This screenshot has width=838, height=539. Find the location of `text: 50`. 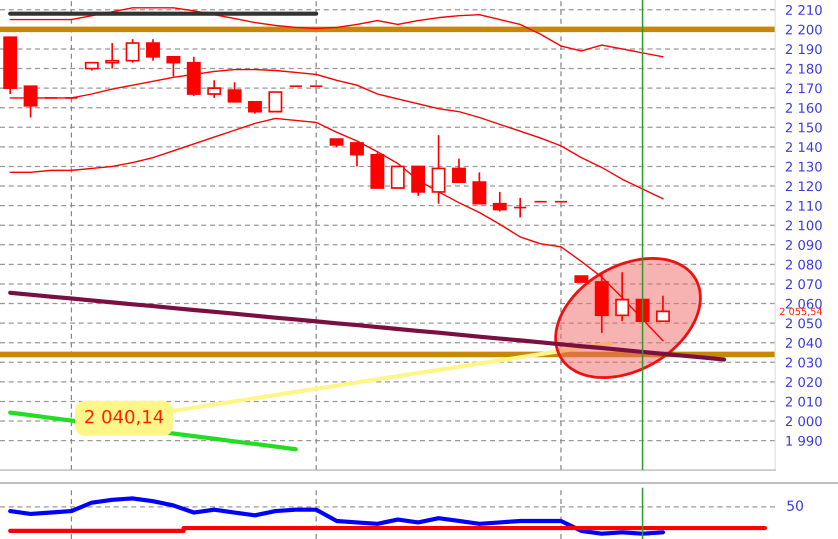

text: 50 is located at coordinates (795, 505).